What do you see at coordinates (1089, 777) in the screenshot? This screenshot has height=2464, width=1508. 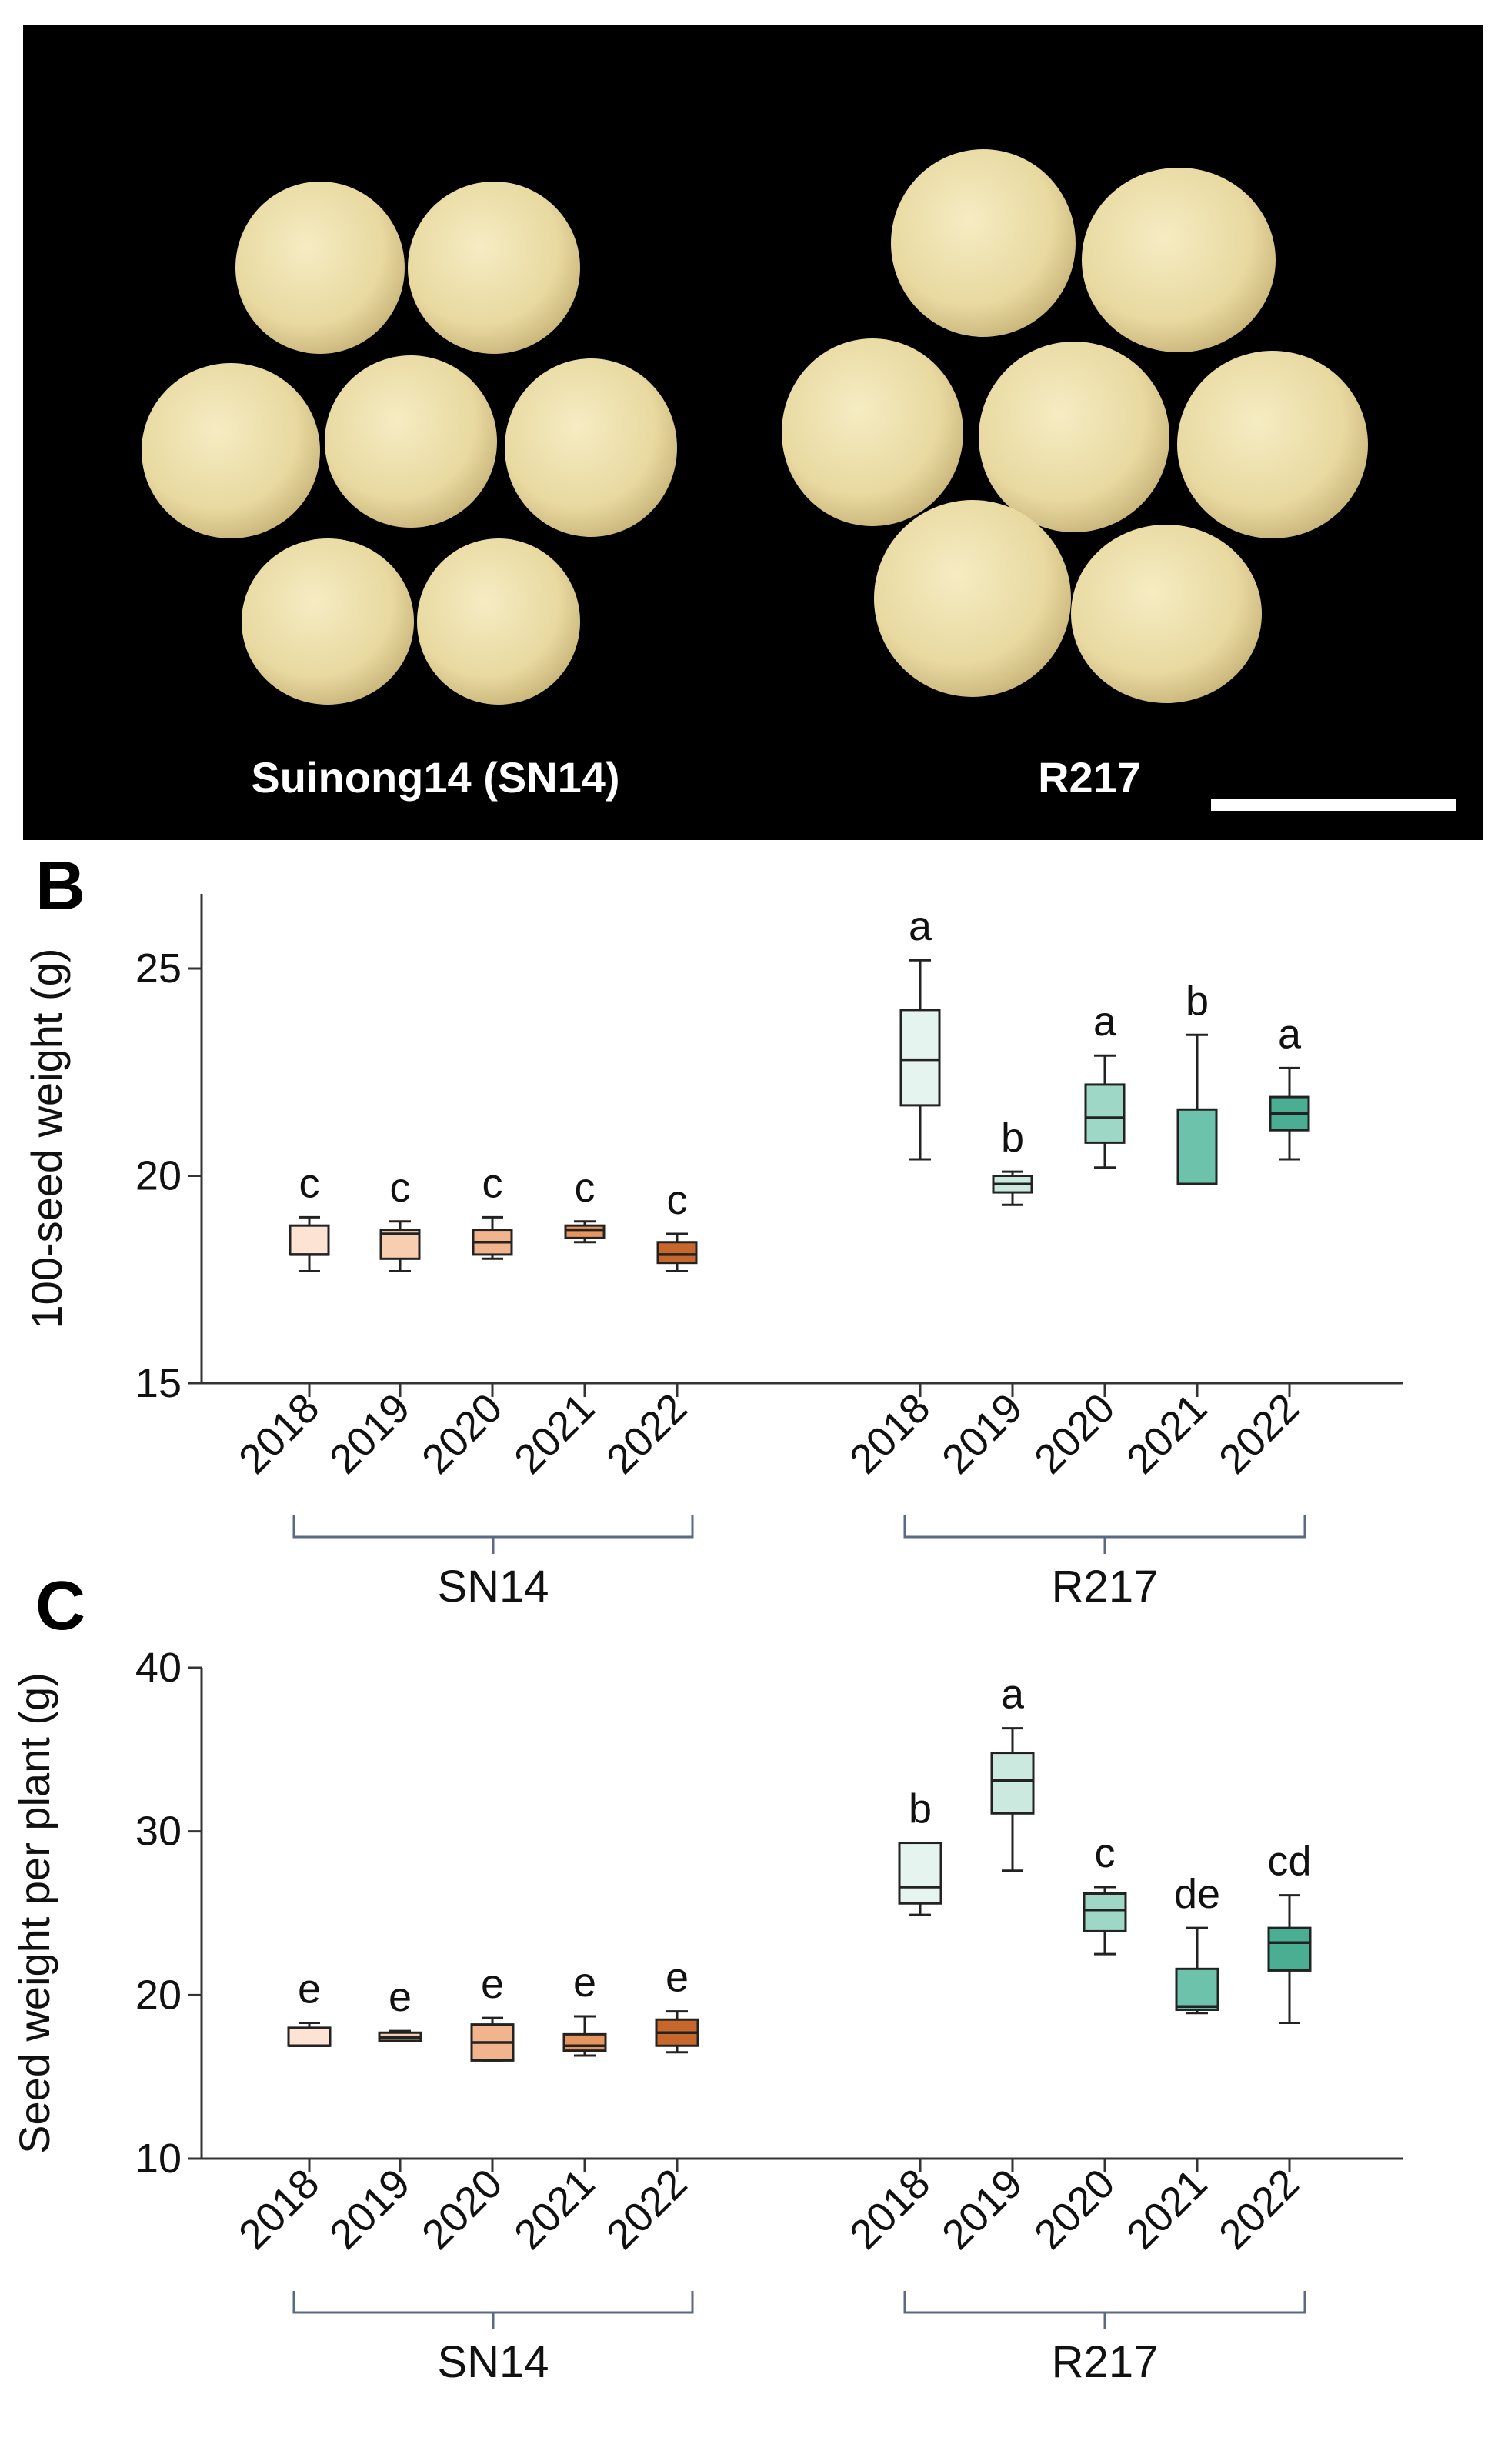 I see `label-r217-photo: R217` at bounding box center [1089, 777].